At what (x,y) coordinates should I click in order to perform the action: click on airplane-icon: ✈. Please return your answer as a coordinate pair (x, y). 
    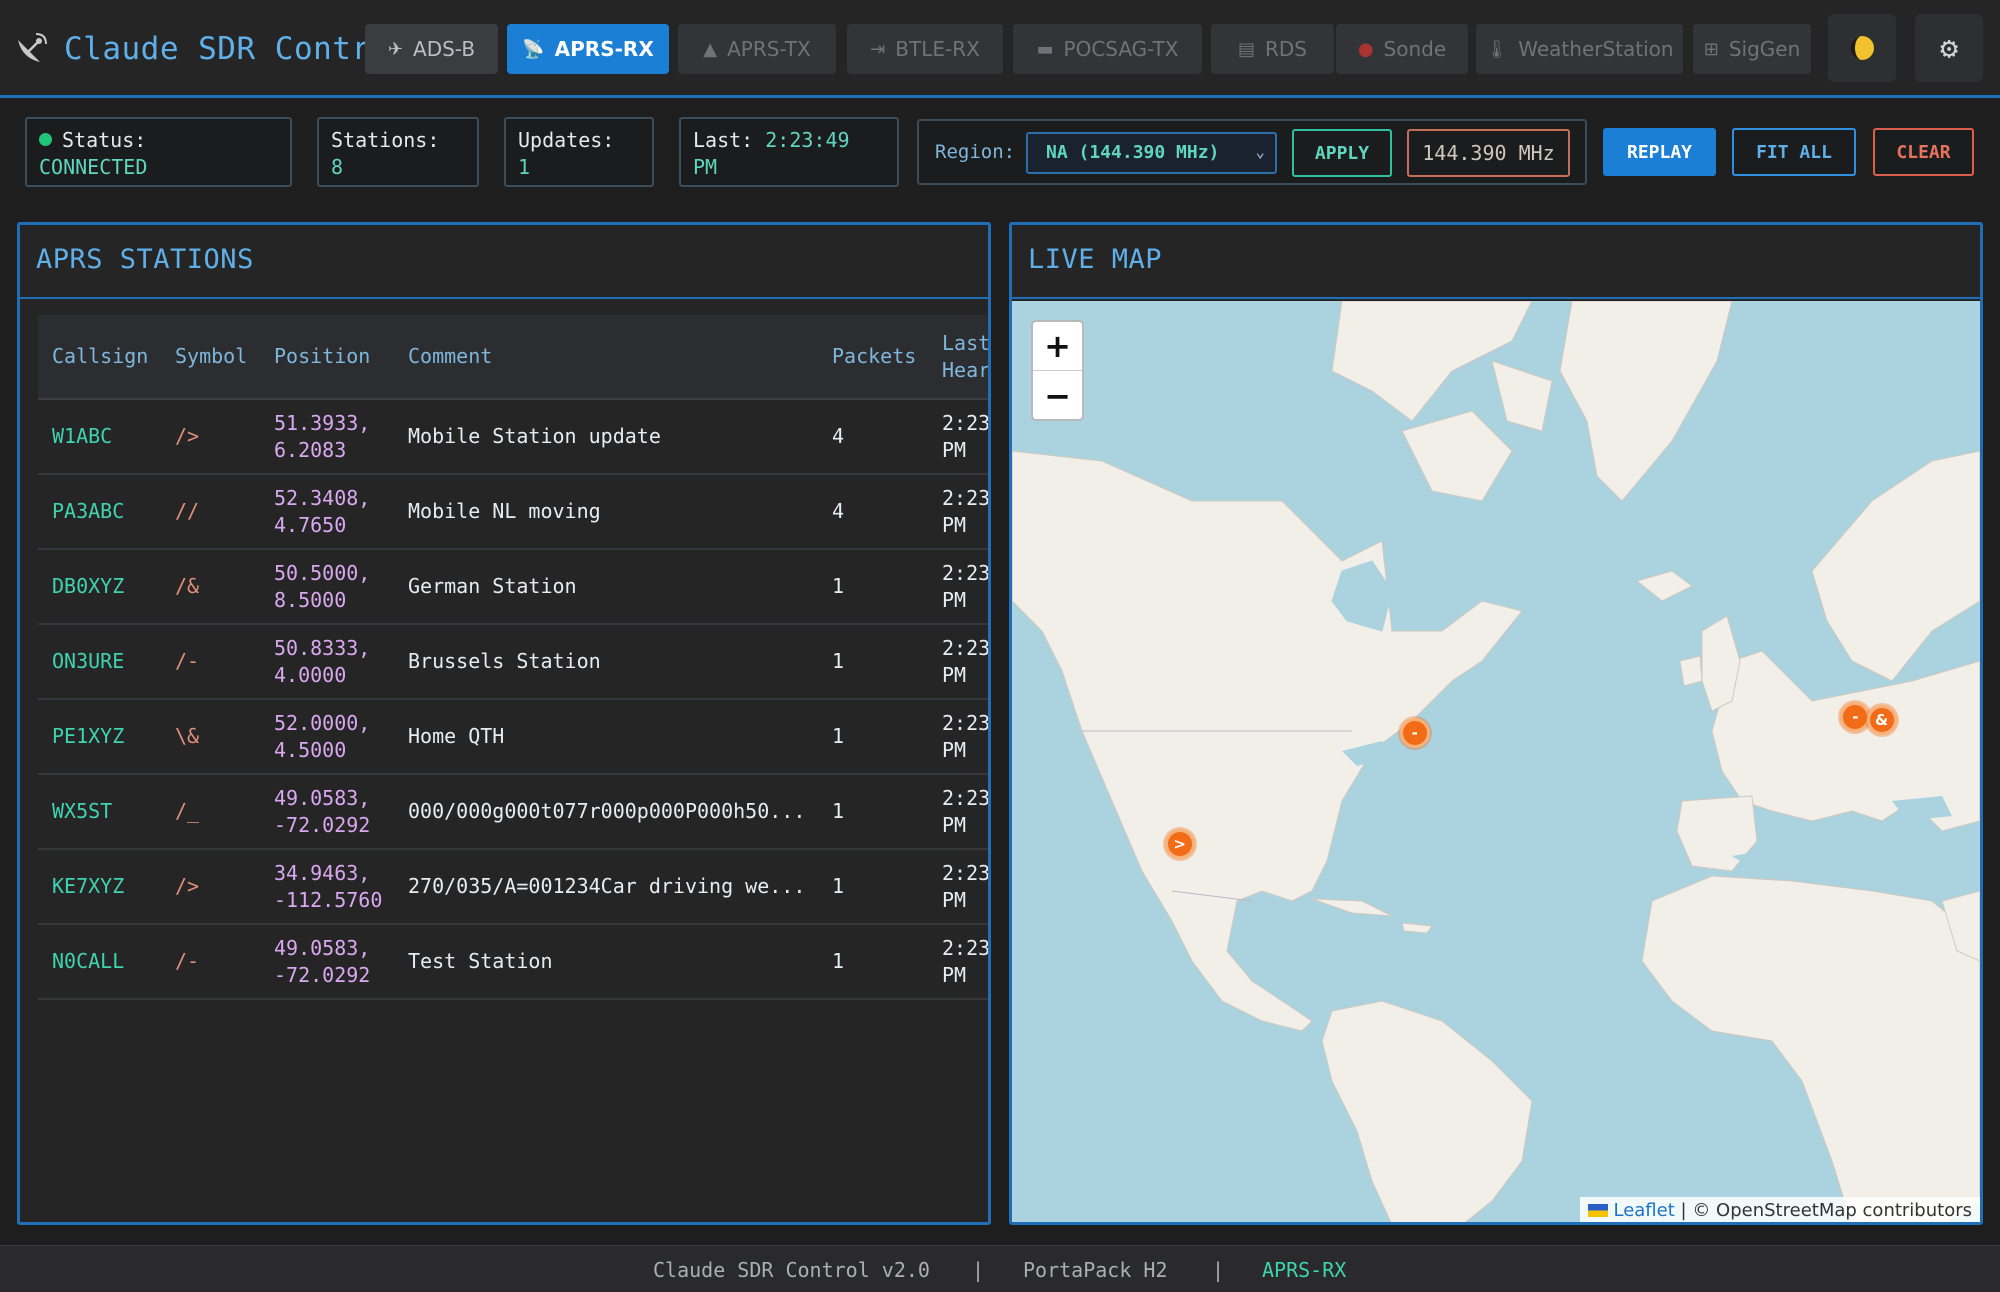
    Looking at the image, I should click on (395, 49).